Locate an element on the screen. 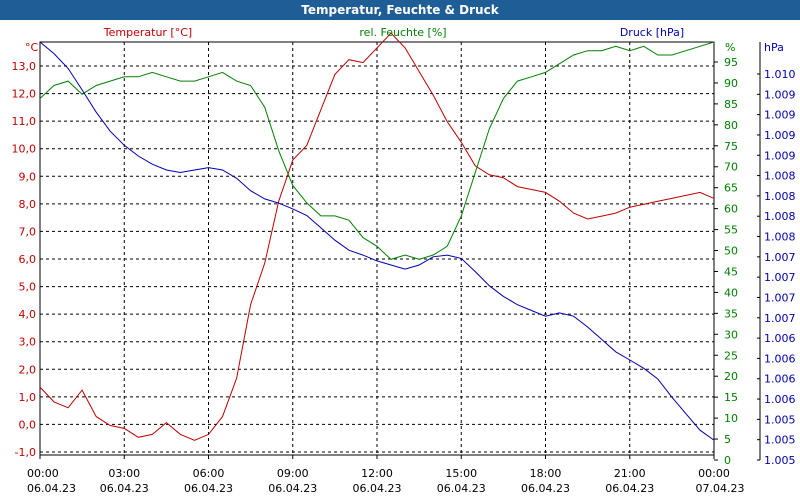  chart-title: Temperatur, Feuchte & Druck is located at coordinates (400, 10).